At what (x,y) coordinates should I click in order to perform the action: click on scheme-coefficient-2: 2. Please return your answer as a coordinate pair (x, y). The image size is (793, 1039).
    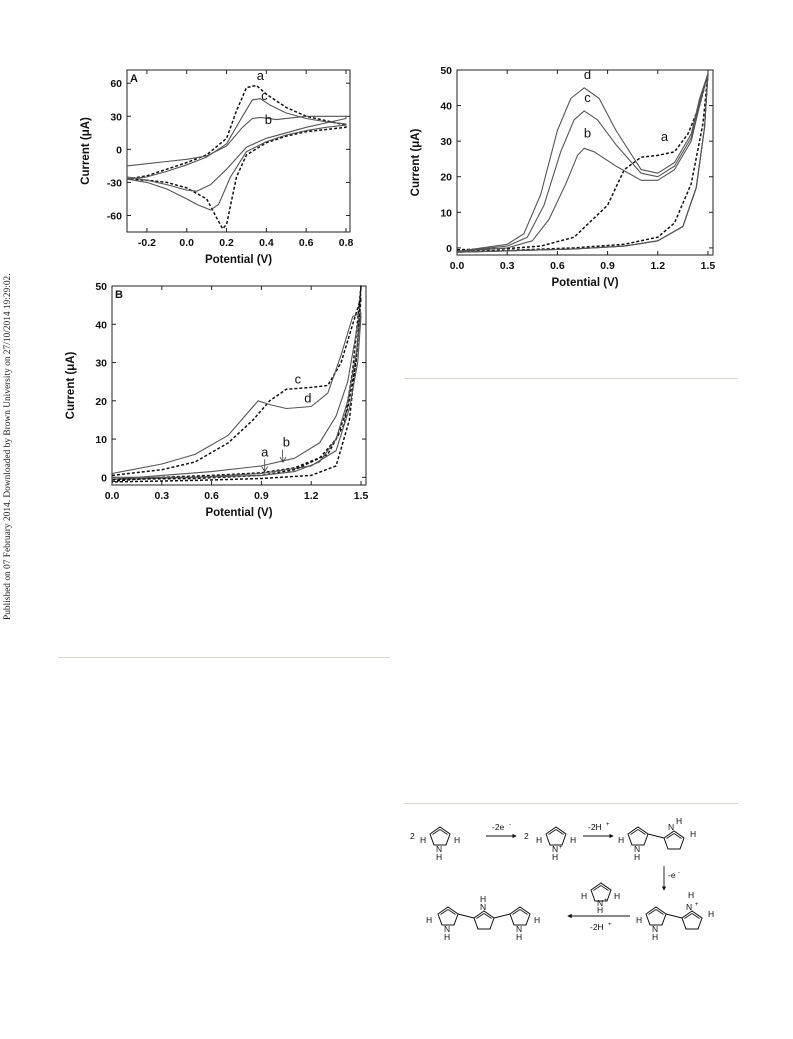
    Looking at the image, I should click on (526, 836).